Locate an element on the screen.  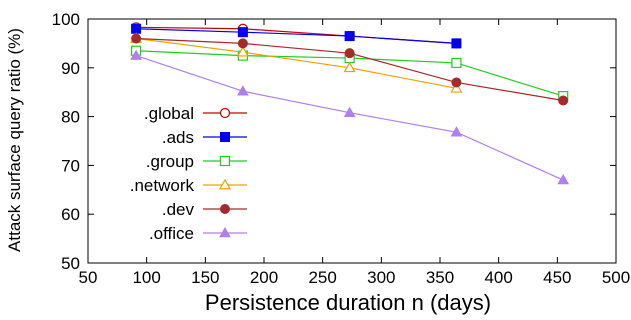
legend-entry-global: .global is located at coordinates (195, 113).